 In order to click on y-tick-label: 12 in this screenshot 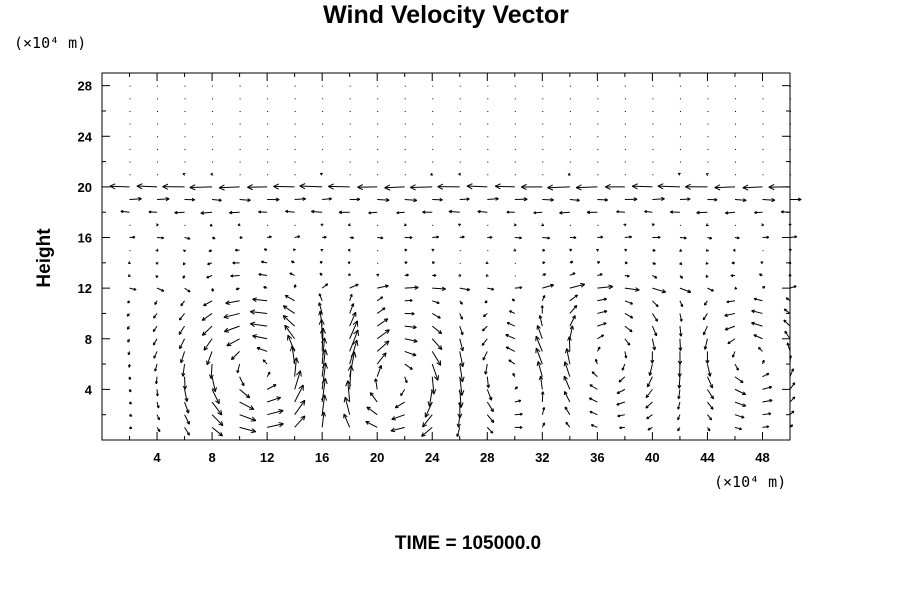, I will do `click(85, 288)`.